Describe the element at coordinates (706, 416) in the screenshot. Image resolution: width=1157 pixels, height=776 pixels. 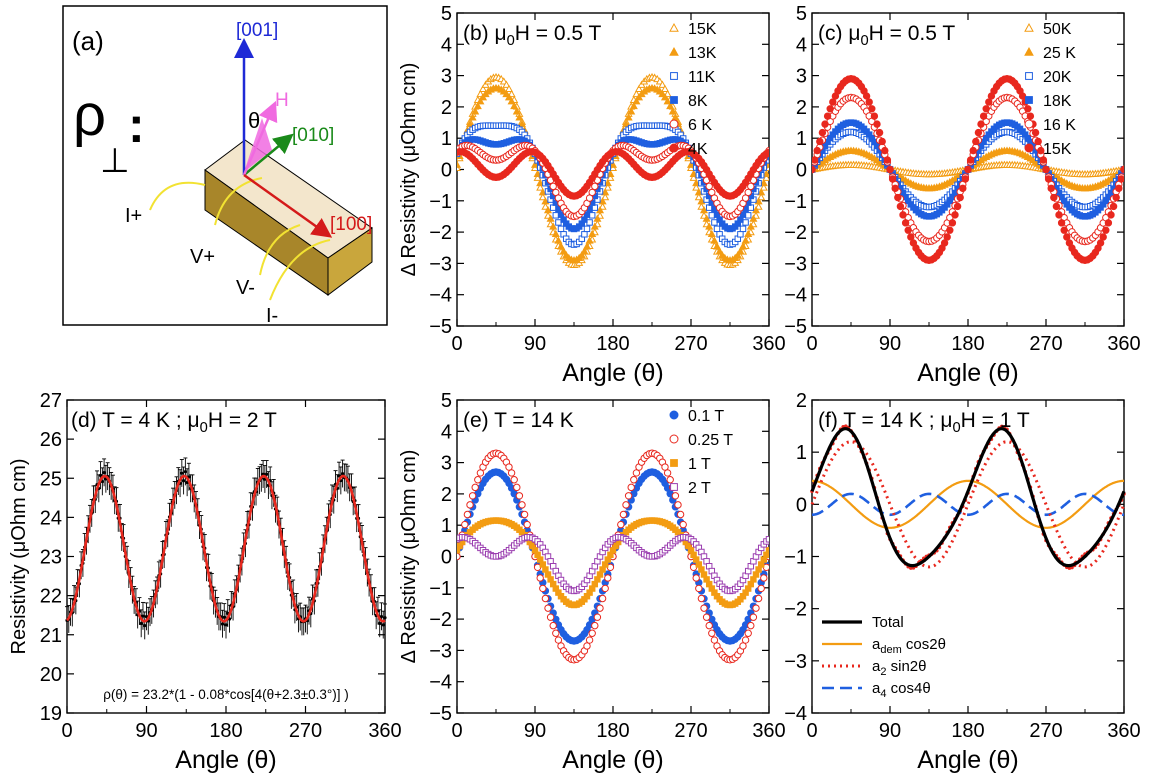
I see `legend-label: 0.1 T` at that location.